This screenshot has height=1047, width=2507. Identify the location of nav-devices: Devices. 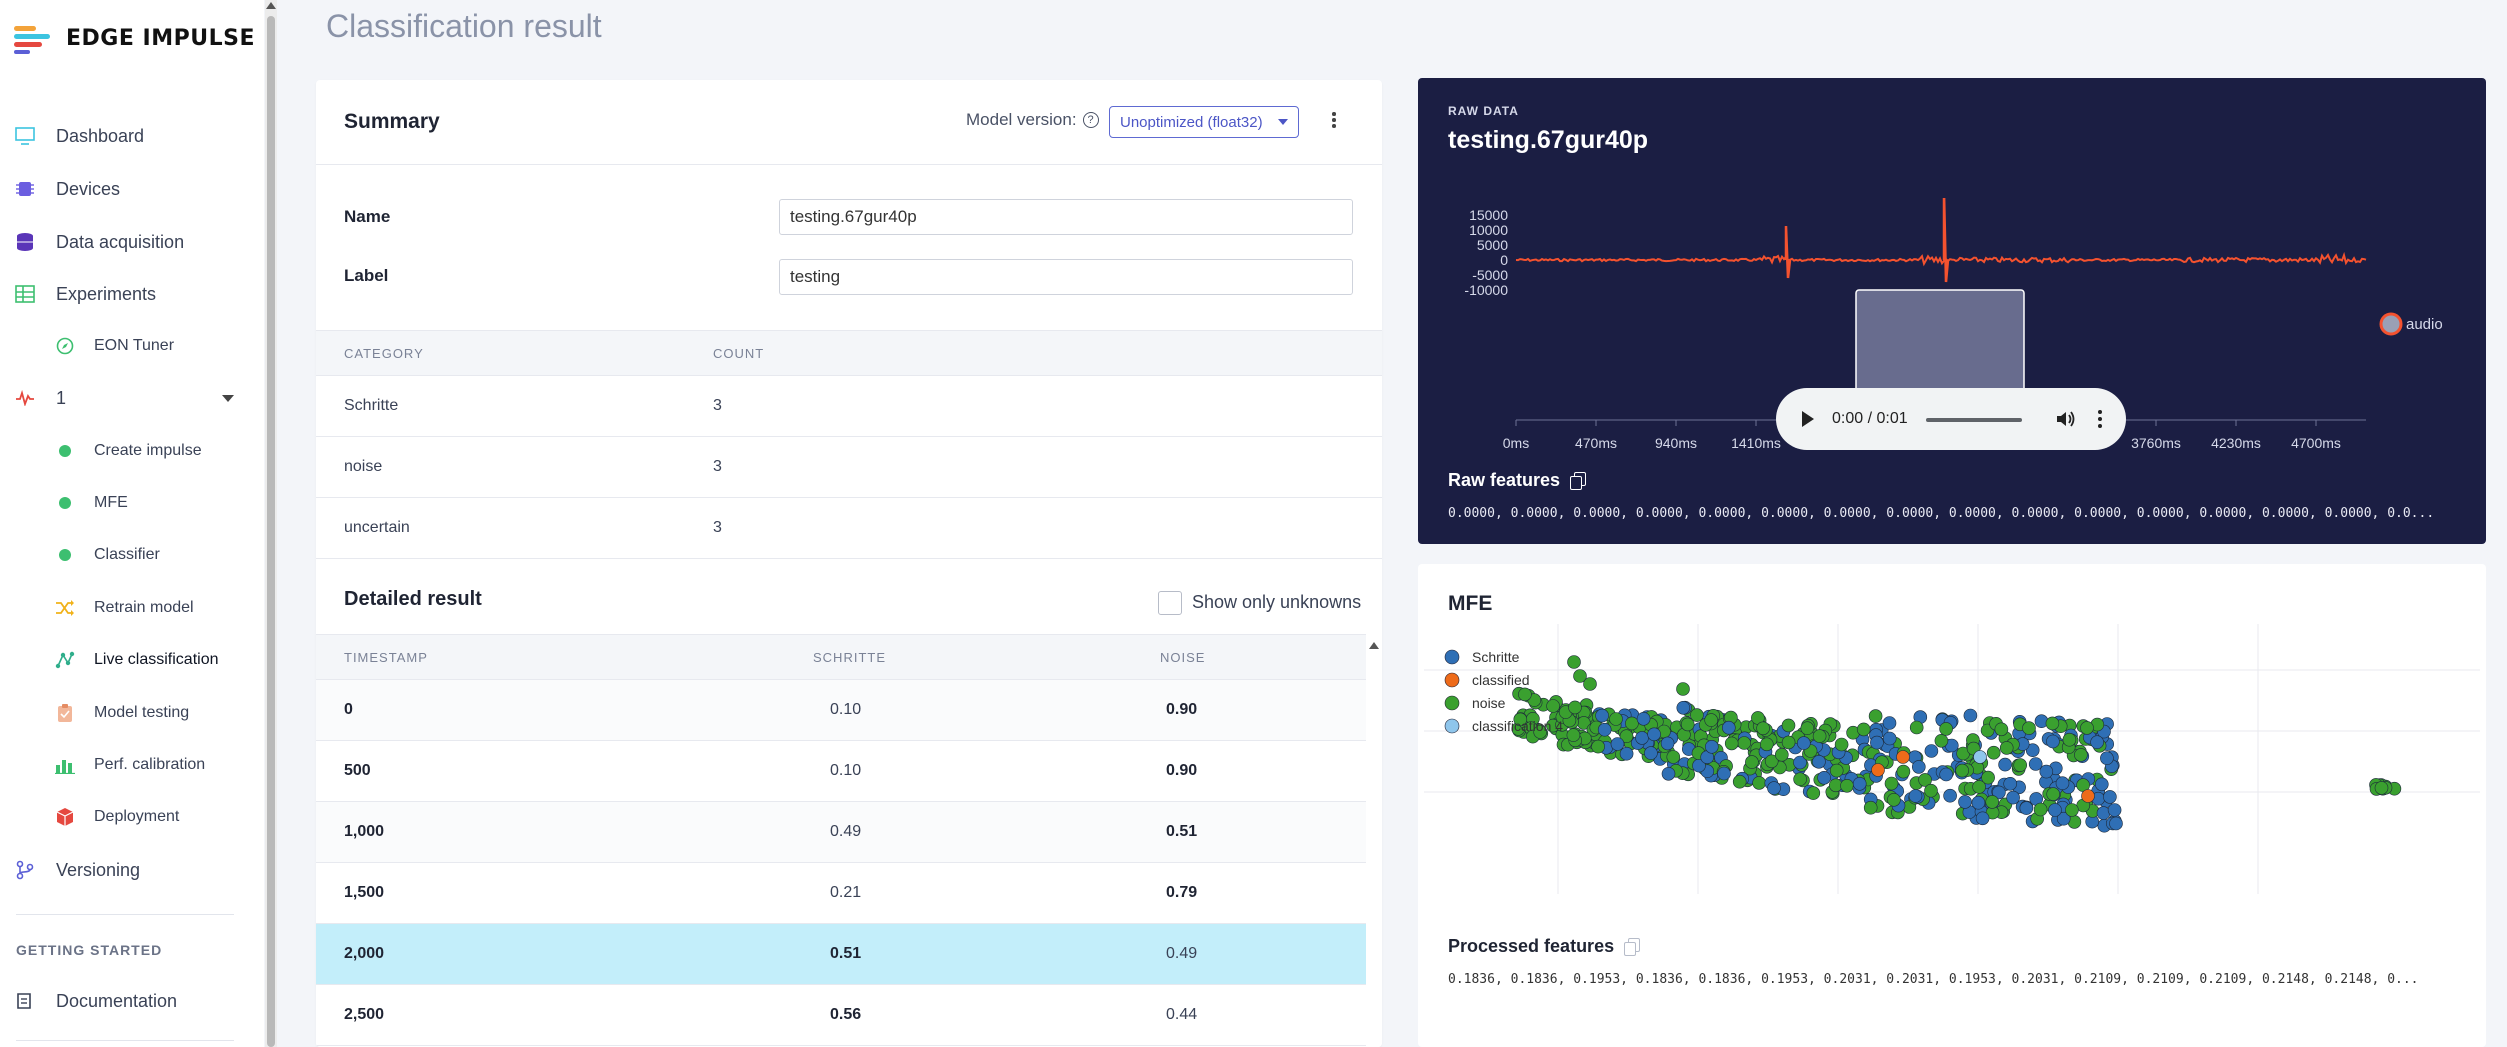
(60, 189).